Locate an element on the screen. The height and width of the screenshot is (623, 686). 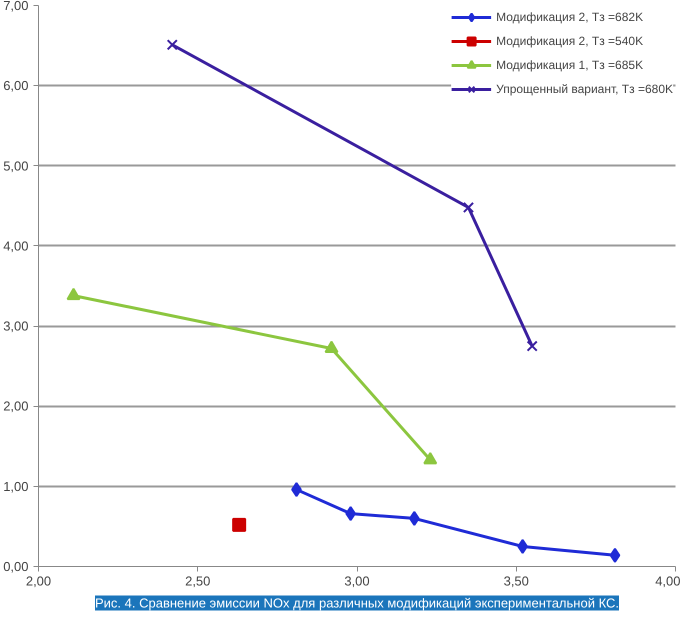
y-tick-label: 1,00 is located at coordinates (16, 486).